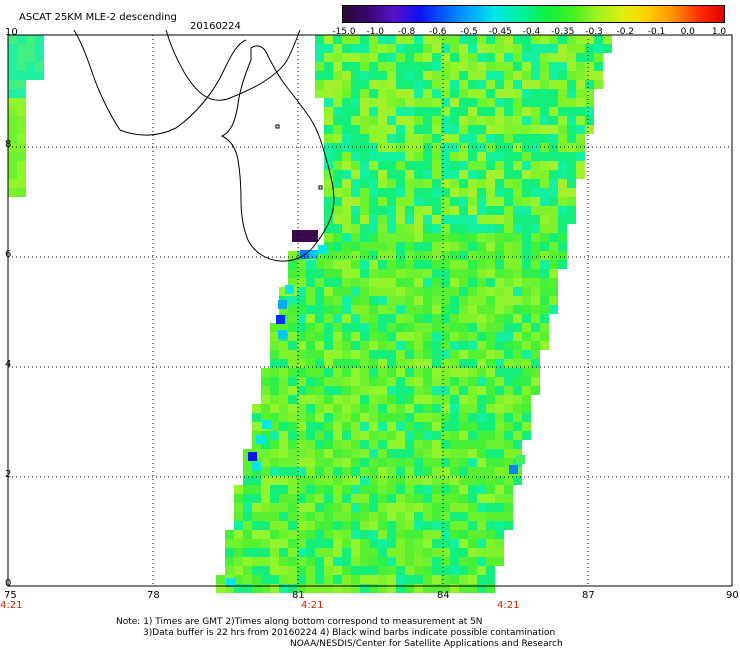 The image size is (740, 650). Describe the element at coordinates (98, 17) in the screenshot. I see `map-title: ASCAT 25KM MLE-2 descending` at that location.